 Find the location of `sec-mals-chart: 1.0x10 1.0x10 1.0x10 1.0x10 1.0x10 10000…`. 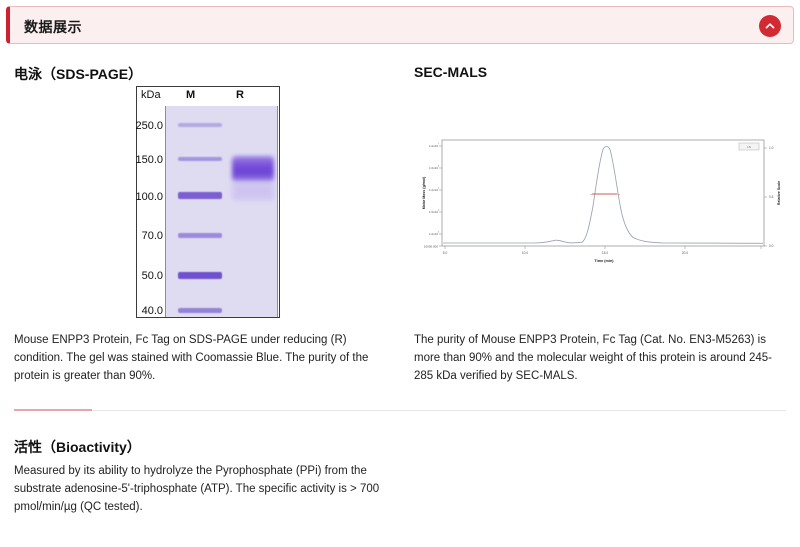

sec-mals-chart: 1.0x10 1.0x10 1.0x10 1.0x10 1.0x10 10000… is located at coordinates (599, 202).